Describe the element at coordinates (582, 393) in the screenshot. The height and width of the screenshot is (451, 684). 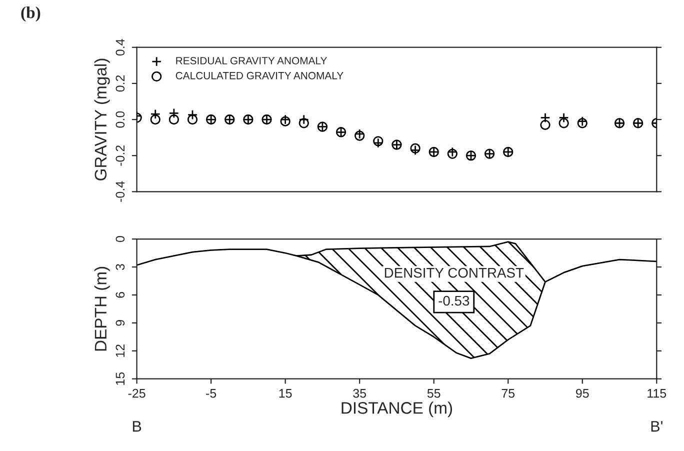
I see `x-tick-label: 95` at that location.